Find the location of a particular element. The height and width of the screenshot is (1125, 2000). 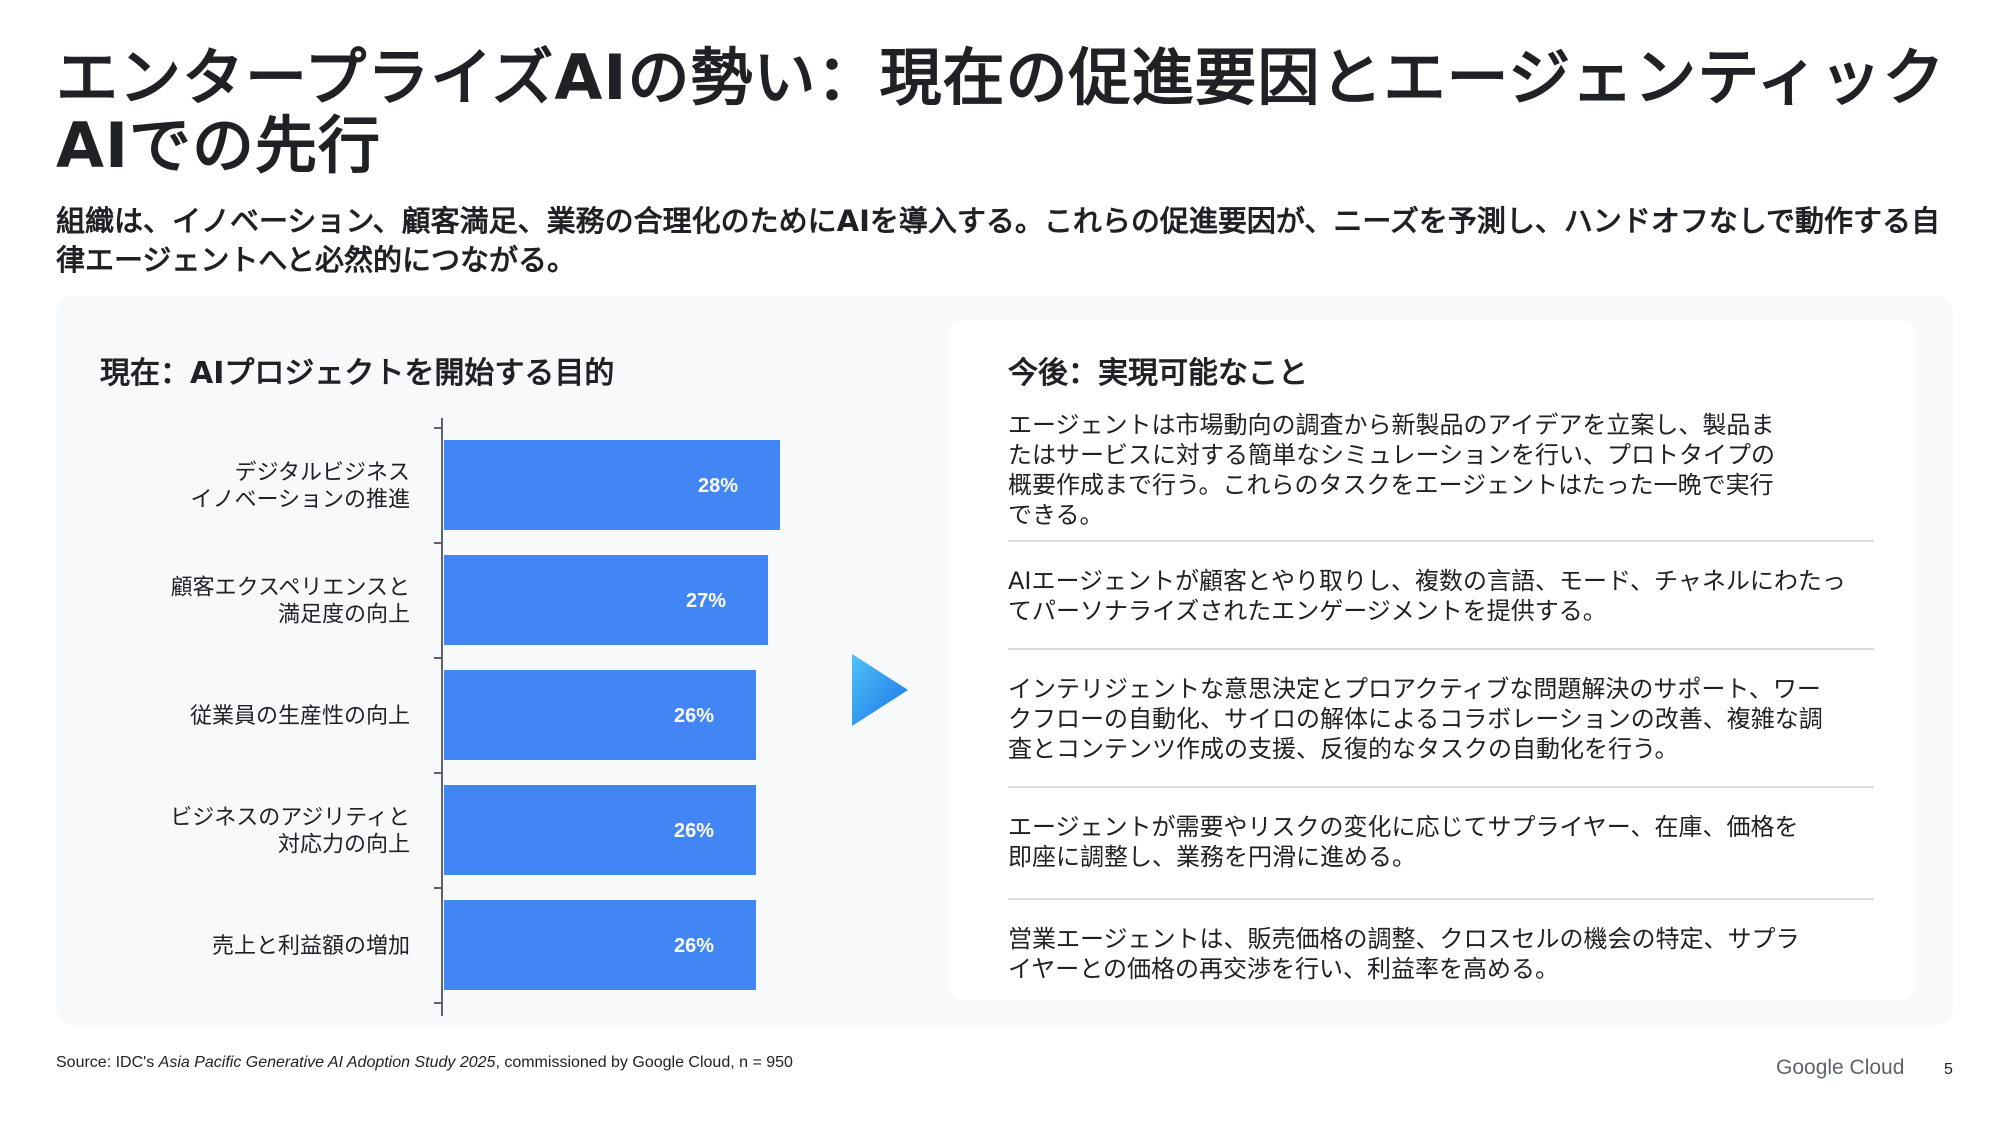

future-item-line: インテリジェントな意思決定とプロアクティブな問題解決のサポート、ワー is located at coordinates (1414, 689).